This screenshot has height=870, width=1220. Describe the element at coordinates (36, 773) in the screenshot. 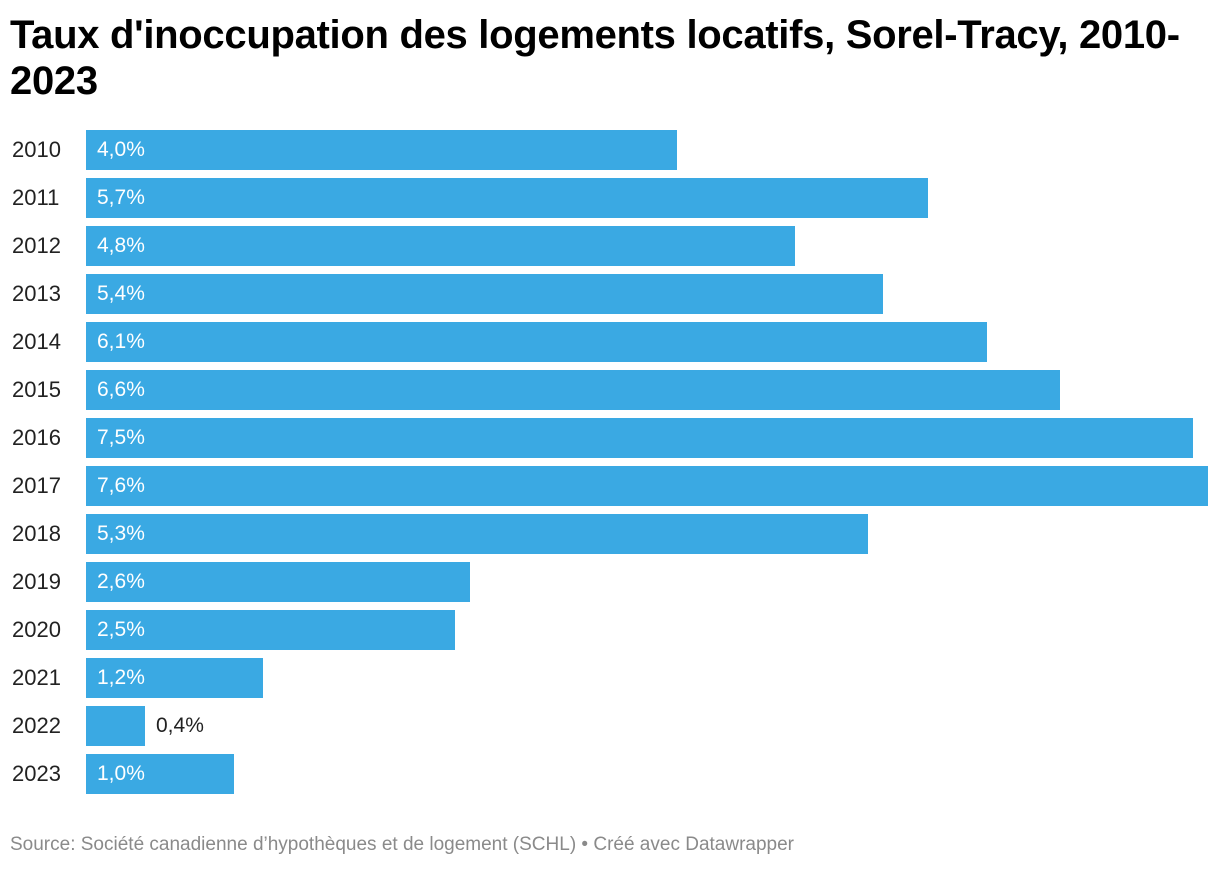

I see `category-label-2023: 2023` at that location.